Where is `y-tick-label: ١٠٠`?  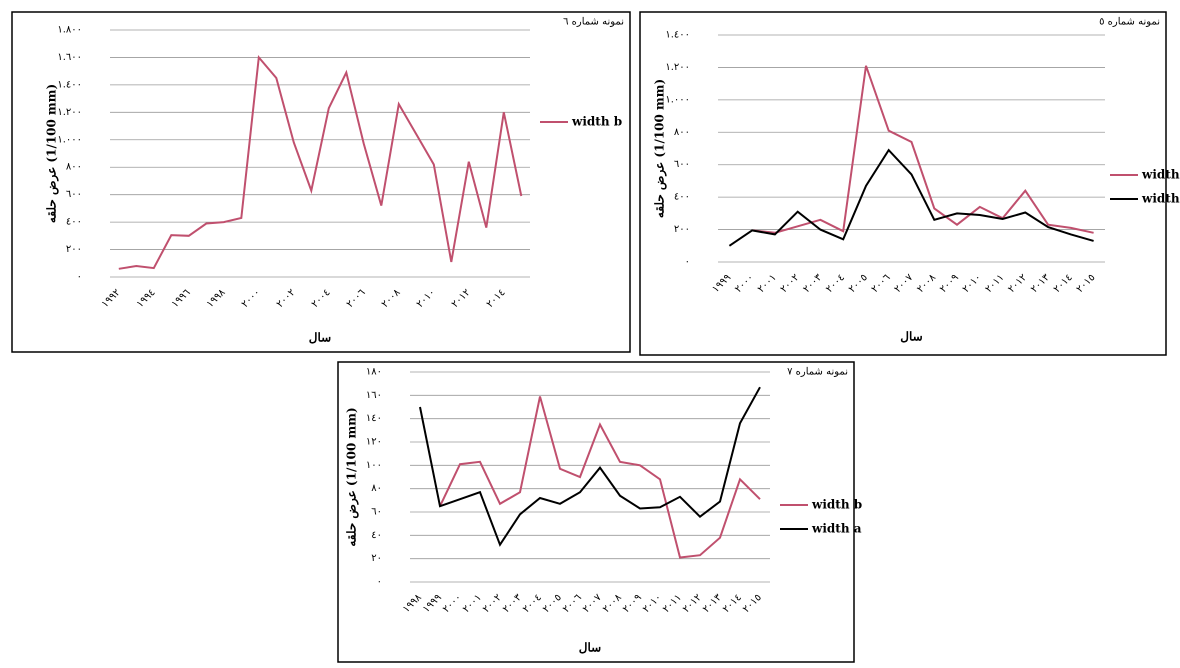
y-tick-label: ١٠٠ is located at coordinates (374, 465).